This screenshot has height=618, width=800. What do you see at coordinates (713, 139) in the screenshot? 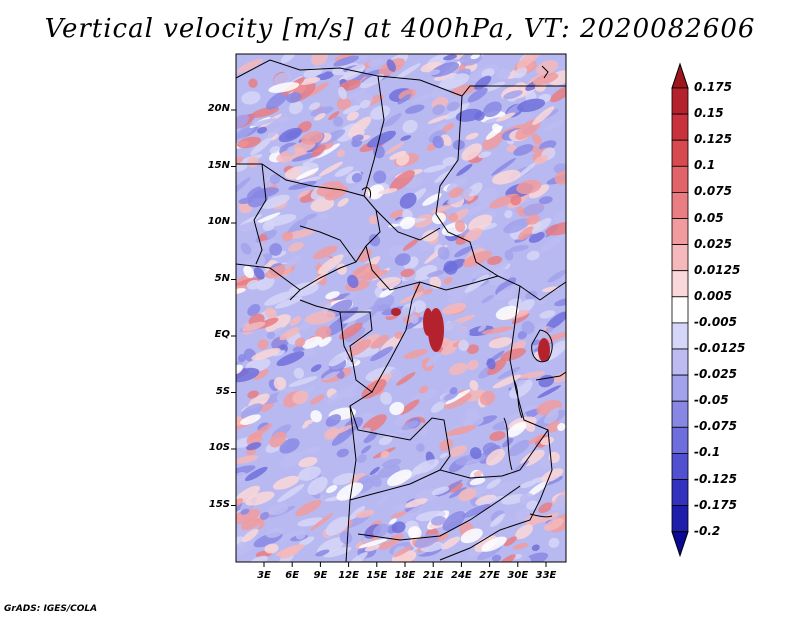
I see `colorbar-label: 0.125` at bounding box center [713, 139].